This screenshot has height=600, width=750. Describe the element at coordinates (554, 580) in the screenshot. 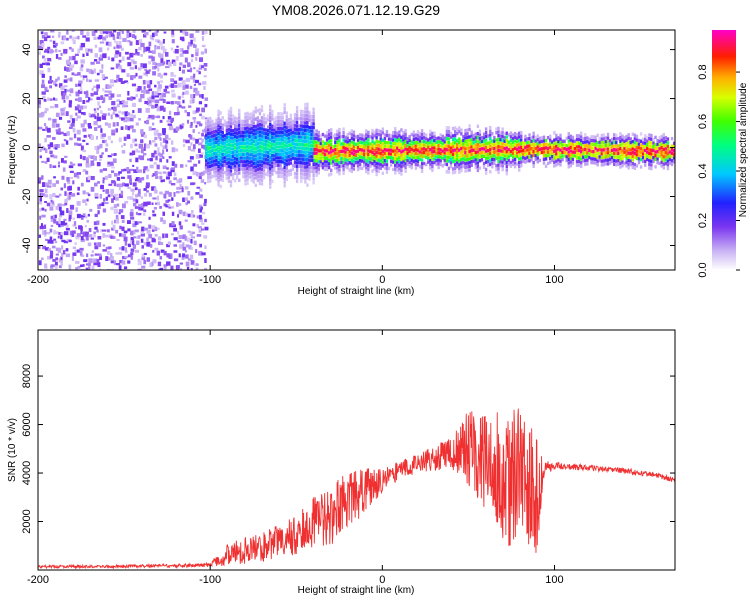

I see `snr-x-tick-label: 100` at that location.